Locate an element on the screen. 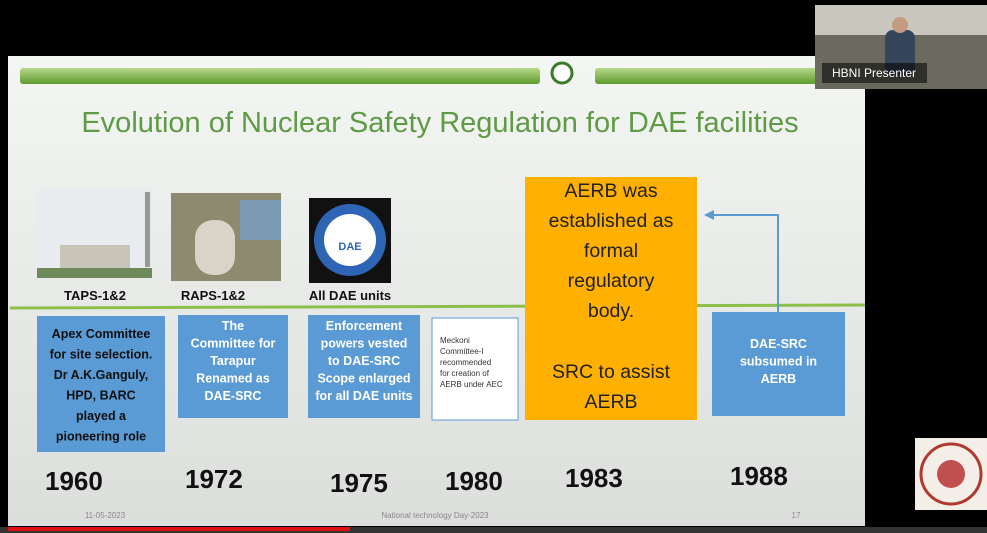  presenter-head is located at coordinates (900, 25).